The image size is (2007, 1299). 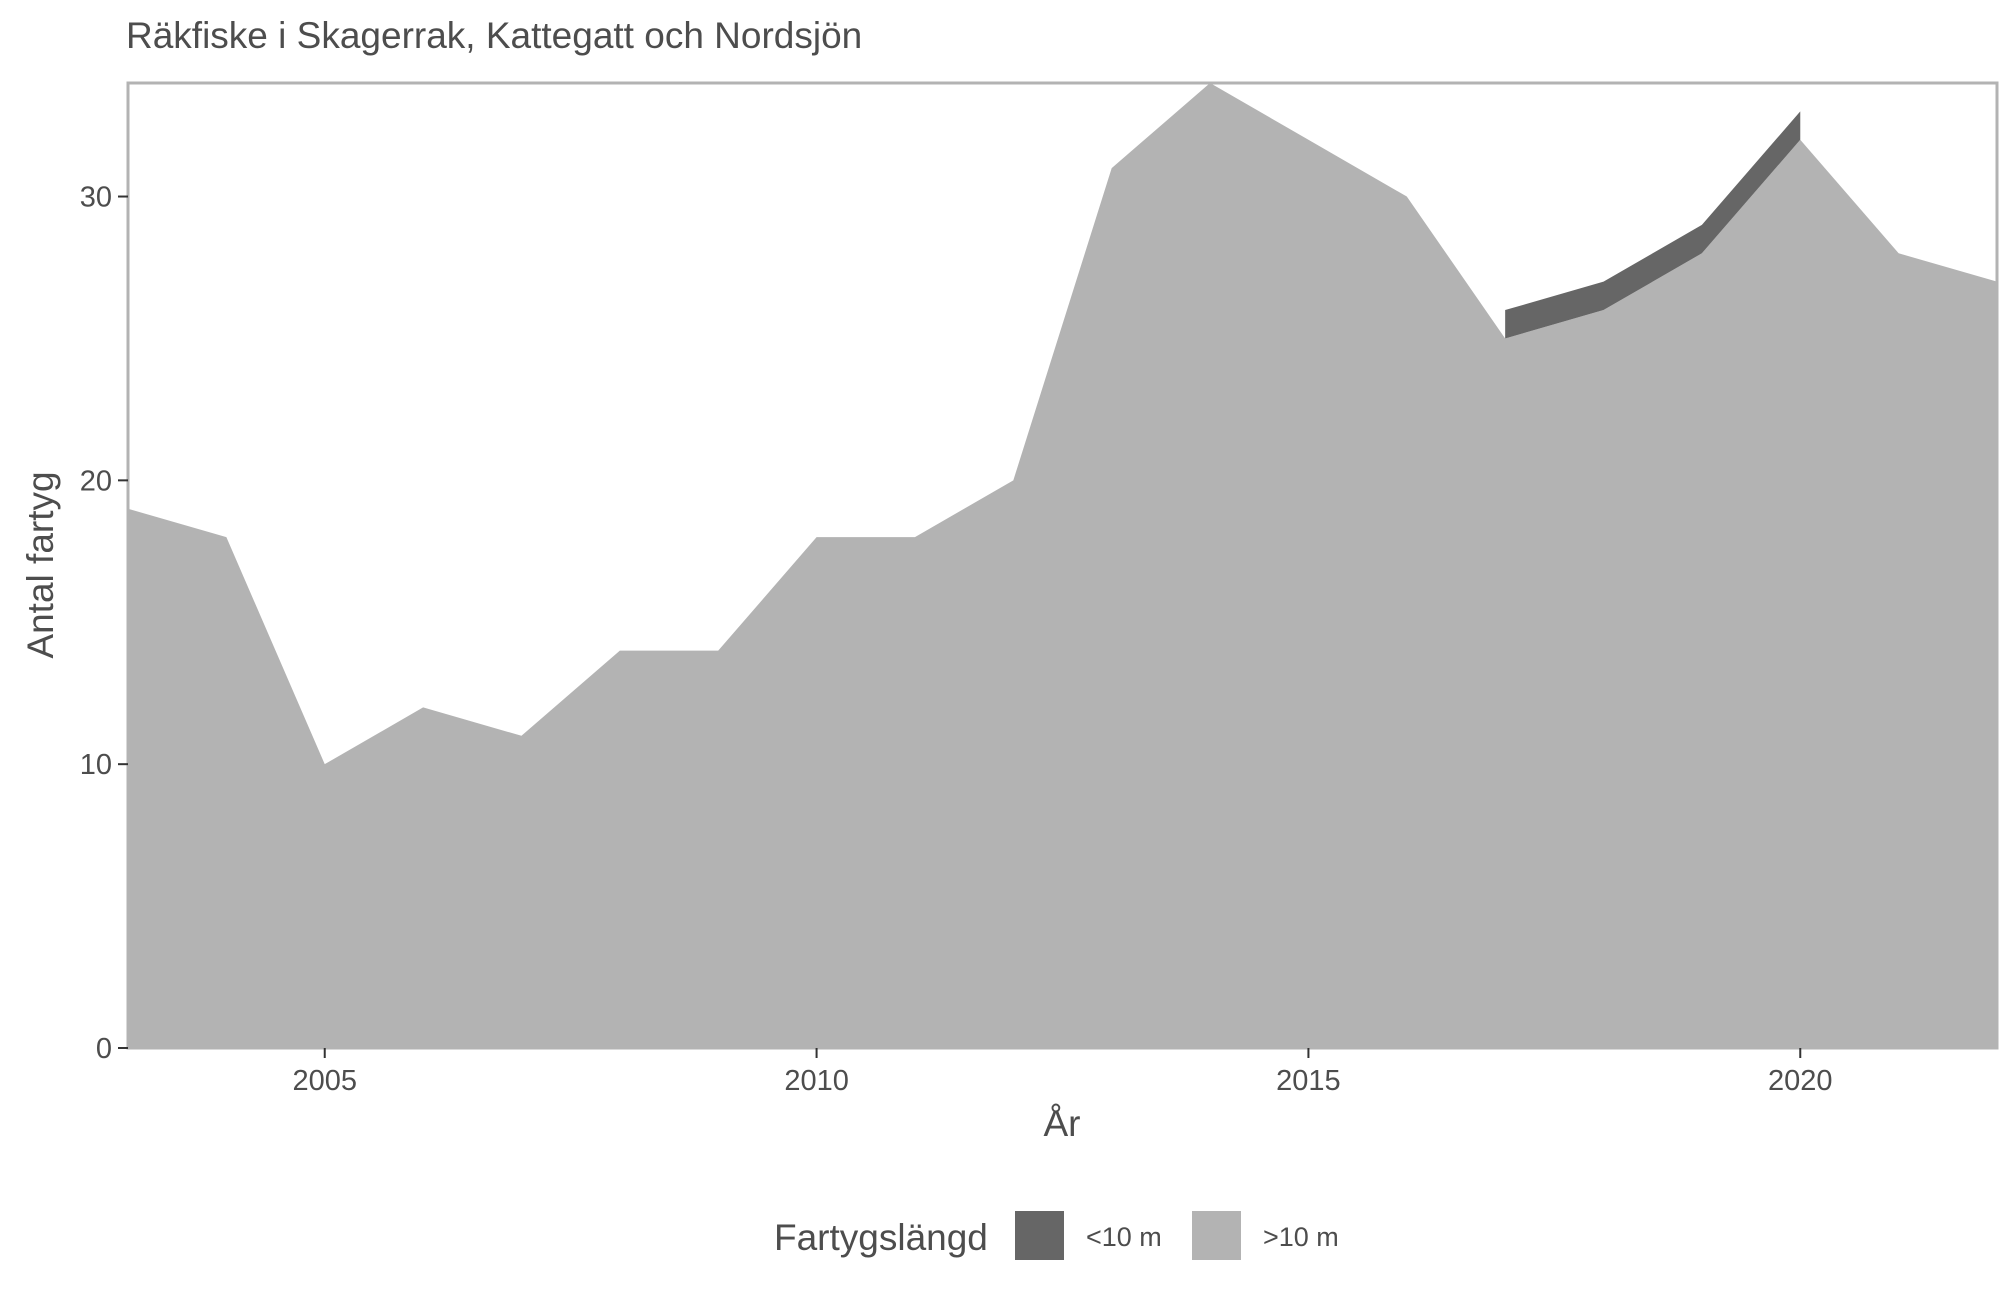 I want to click on x-tick-label: 2015, so click(x=1308, y=1081).